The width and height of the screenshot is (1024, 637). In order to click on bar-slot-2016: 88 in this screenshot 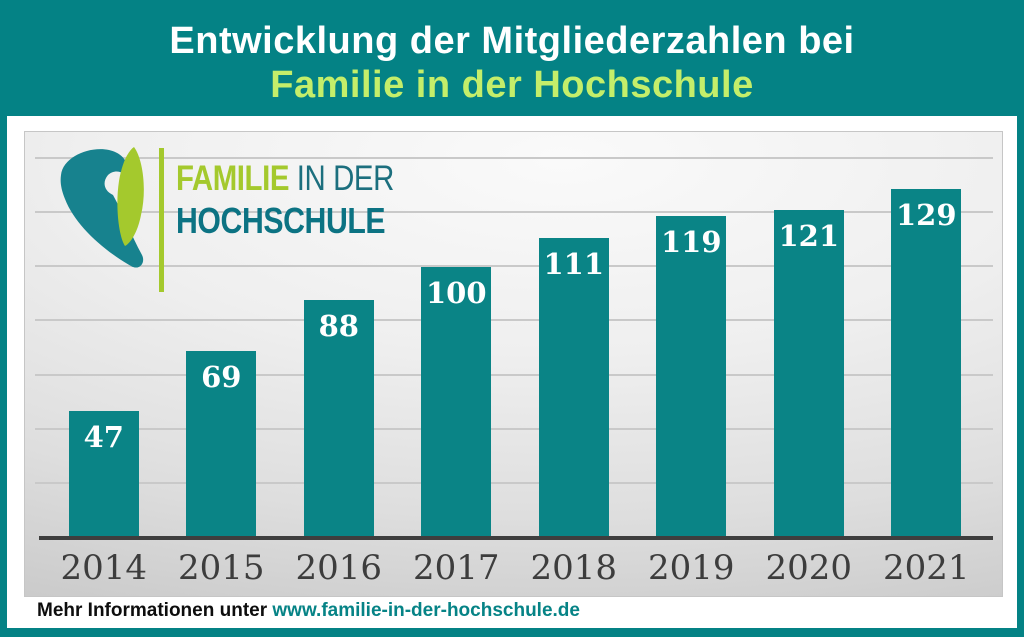, I will do `click(339, 335)`.